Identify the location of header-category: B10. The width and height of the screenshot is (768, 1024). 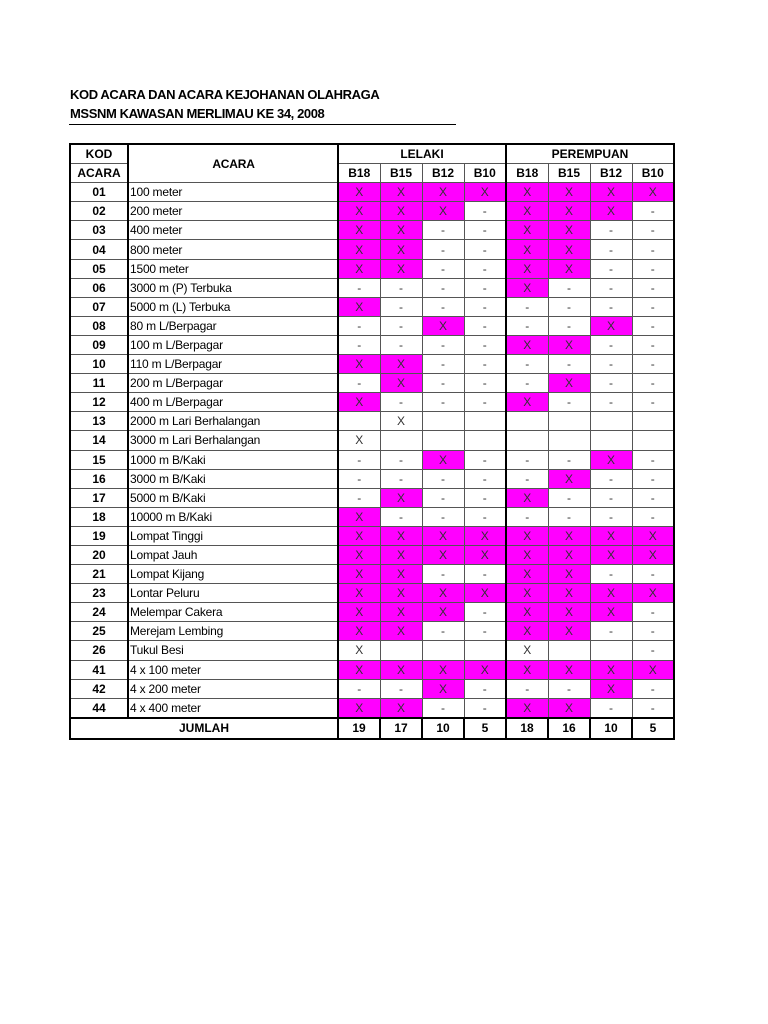
(653, 173).